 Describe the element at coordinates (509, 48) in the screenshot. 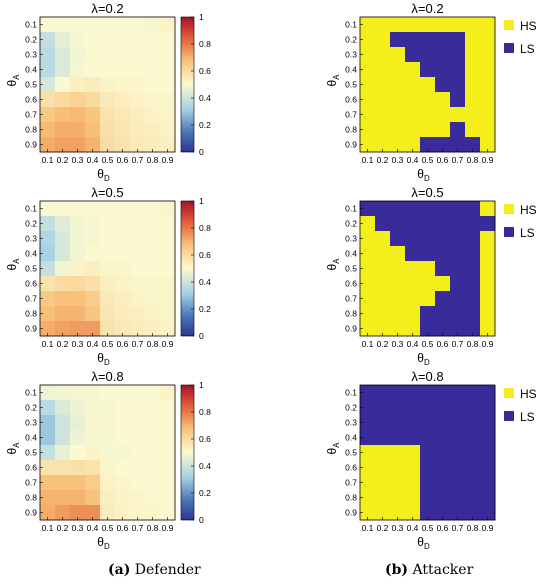

I see `legend-ls-swatch` at that location.